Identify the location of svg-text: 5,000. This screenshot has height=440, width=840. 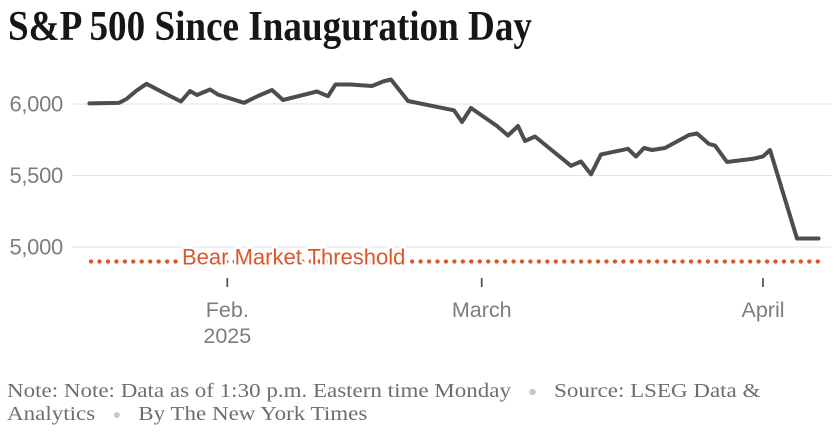
(36, 246).